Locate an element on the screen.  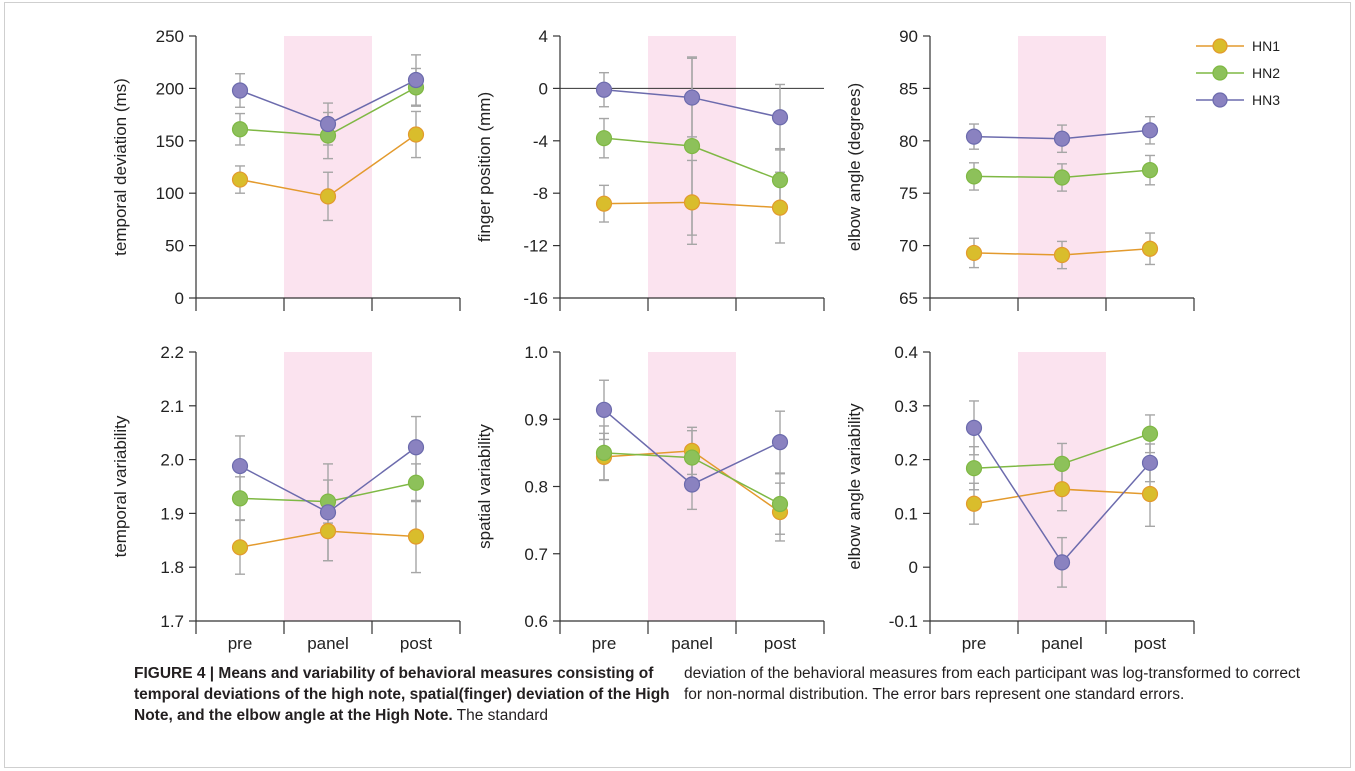
legend-marker-hn3 is located at coordinates (1220, 100).